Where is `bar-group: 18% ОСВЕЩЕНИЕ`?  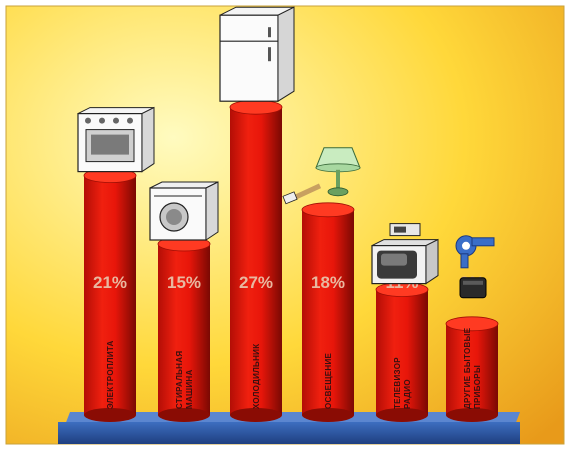
bar-group: 18% ОСВЕЩЕНИЕ is located at coordinates (328, 312).